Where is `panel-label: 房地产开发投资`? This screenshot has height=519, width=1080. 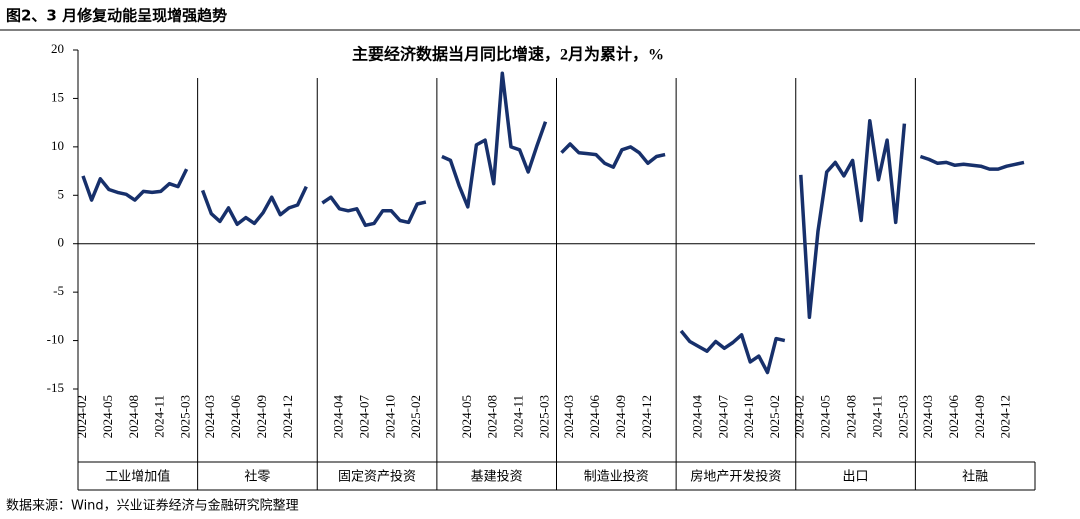
panel-label: 房地产开发投资 is located at coordinates (735, 477).